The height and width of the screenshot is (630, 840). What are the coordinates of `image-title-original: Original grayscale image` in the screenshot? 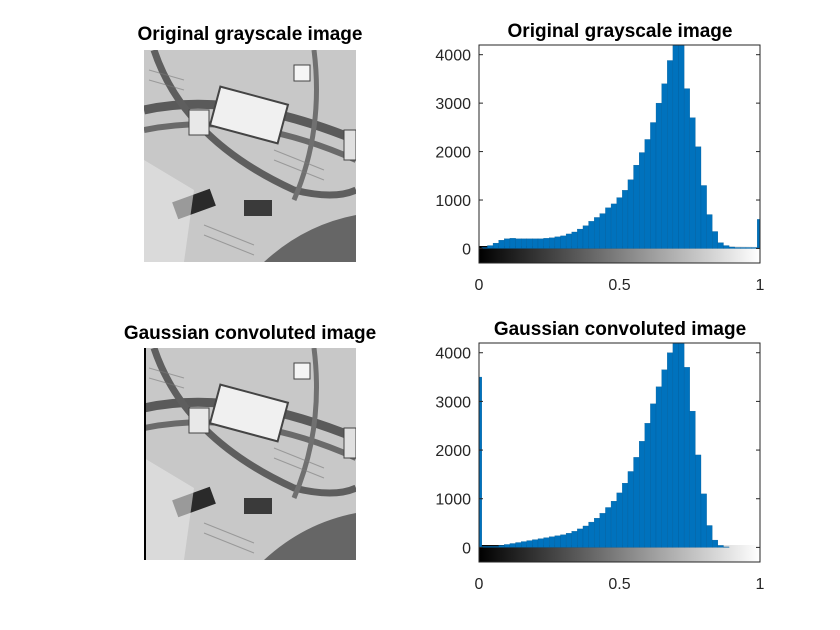 It's located at (250, 34).